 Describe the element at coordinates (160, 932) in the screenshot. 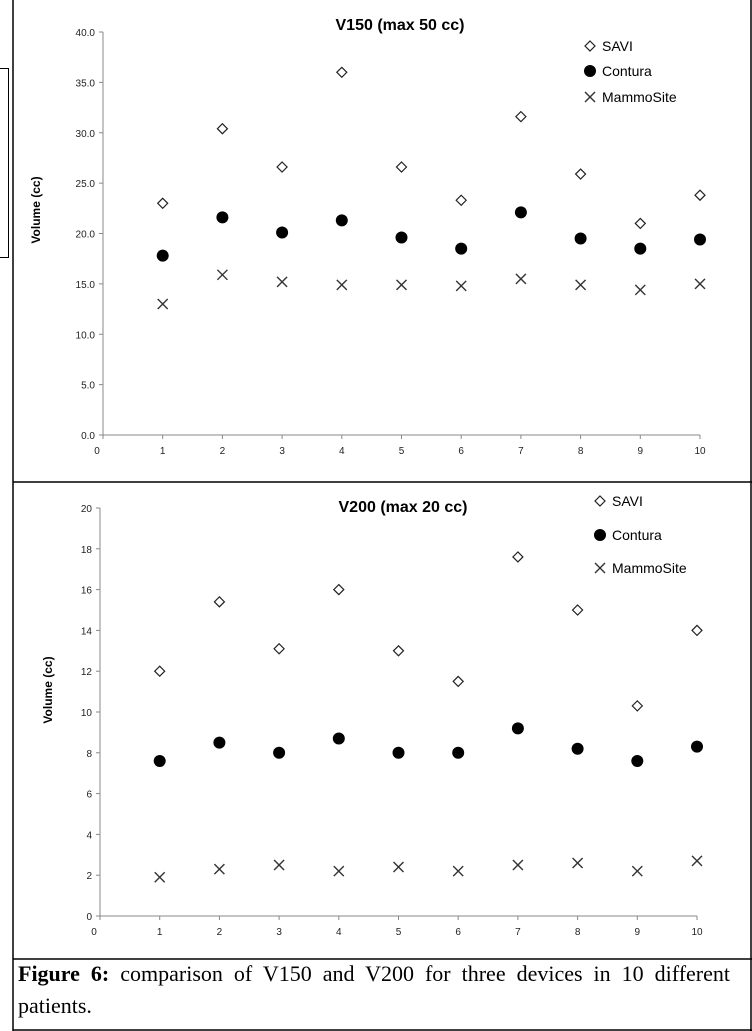

I see `chart2-x-tick-label: 1` at that location.